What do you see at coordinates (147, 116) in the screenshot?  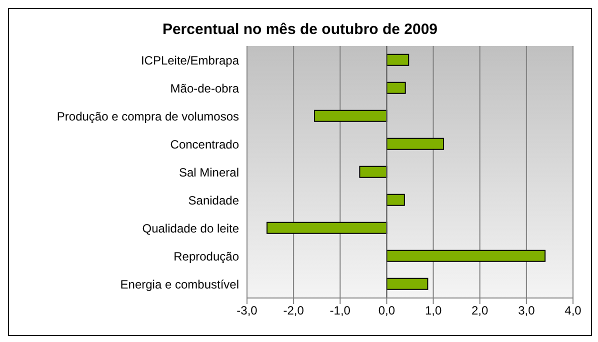 I see `y-tick-label: Produção e compra de volumosos` at bounding box center [147, 116].